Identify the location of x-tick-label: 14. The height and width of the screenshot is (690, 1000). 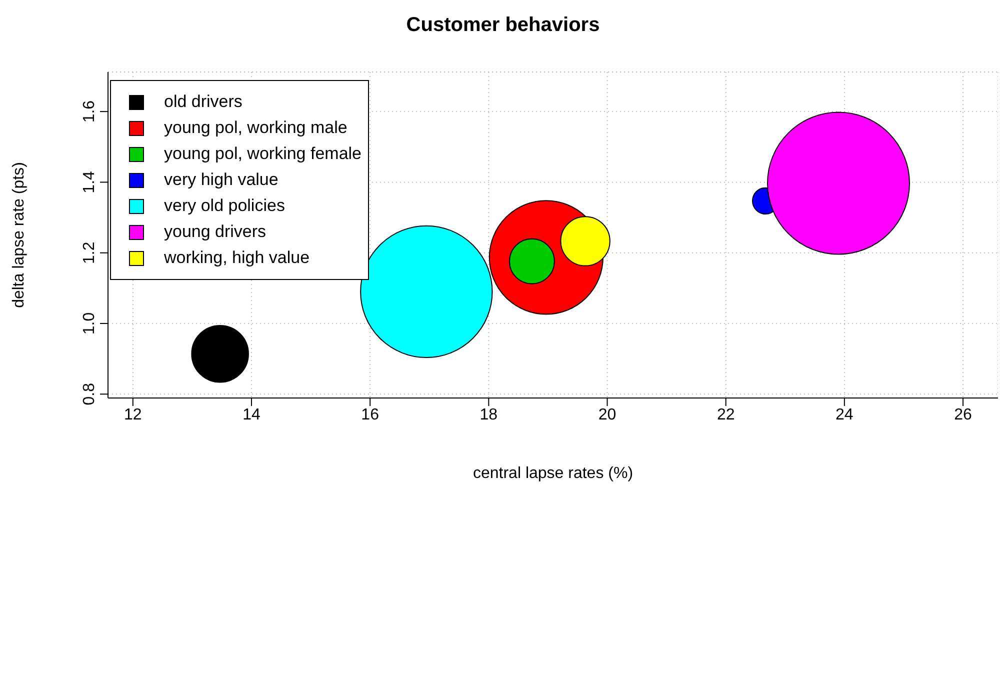
(251, 415).